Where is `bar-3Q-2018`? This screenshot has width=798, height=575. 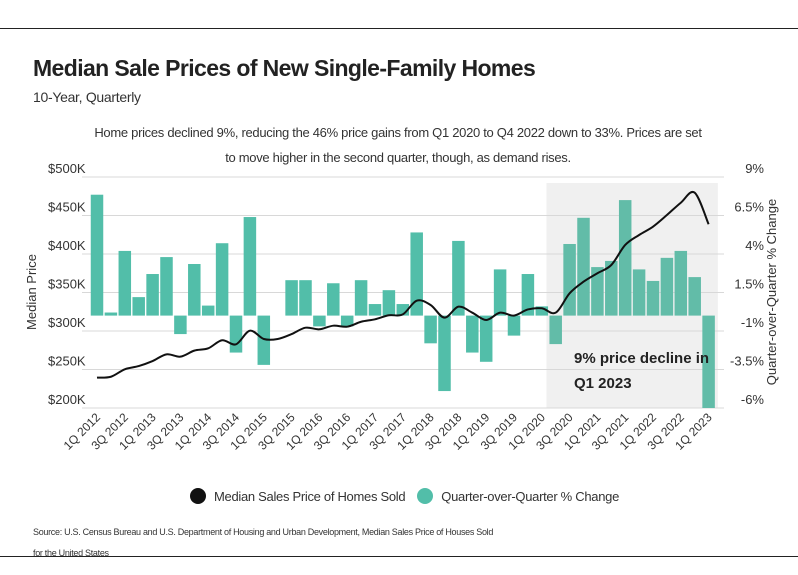
bar-3Q-2018 is located at coordinates (458, 278).